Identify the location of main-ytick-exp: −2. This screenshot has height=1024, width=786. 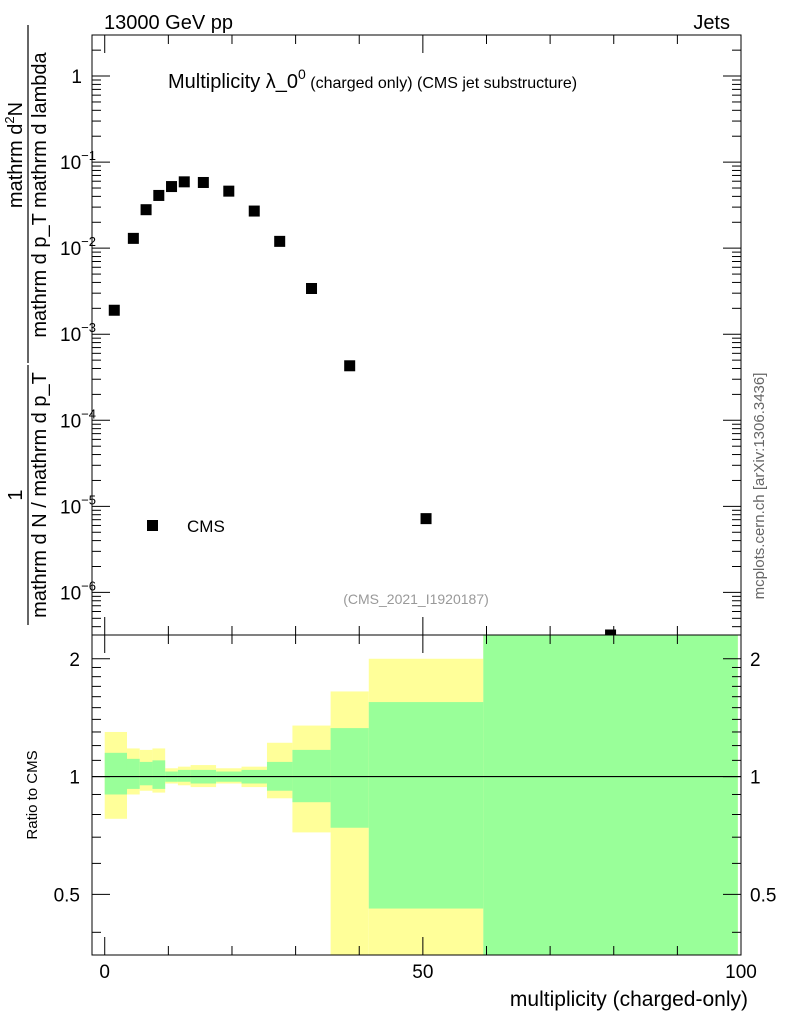
(88, 241).